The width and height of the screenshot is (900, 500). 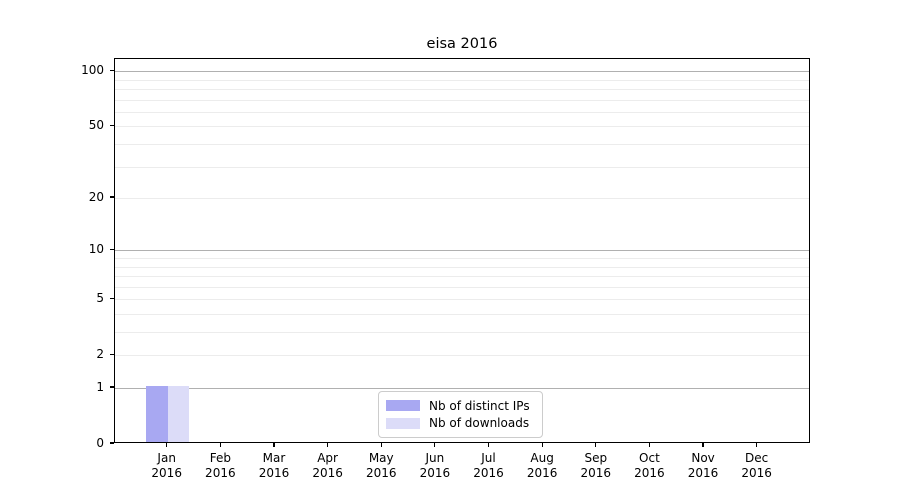 What do you see at coordinates (488, 465) in the screenshot?
I see `x-tick-label-jul: Jul 2016` at bounding box center [488, 465].